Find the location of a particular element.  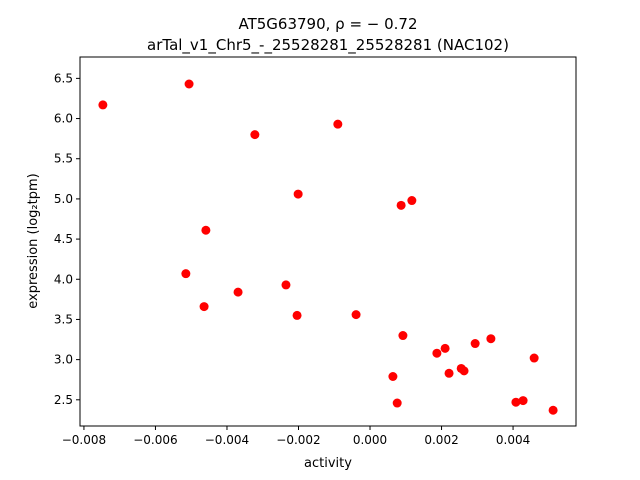

x-tick-label: −0.008 is located at coordinates (84, 440).